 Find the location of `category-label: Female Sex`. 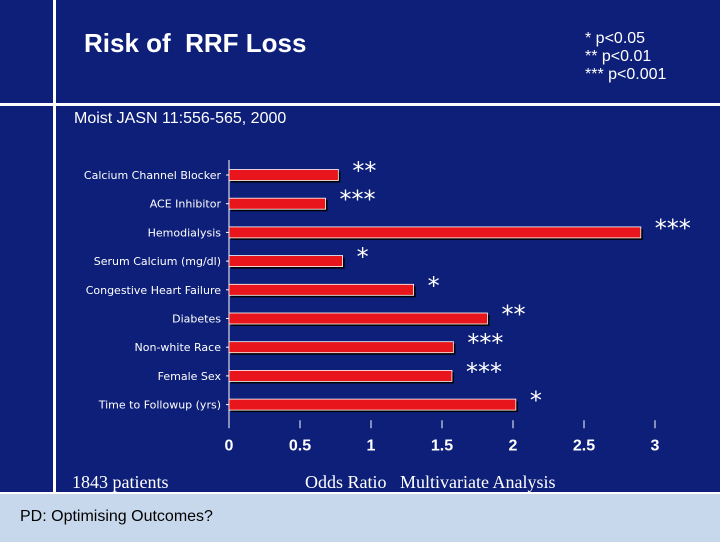

category-label: Female Sex is located at coordinates (190, 376).